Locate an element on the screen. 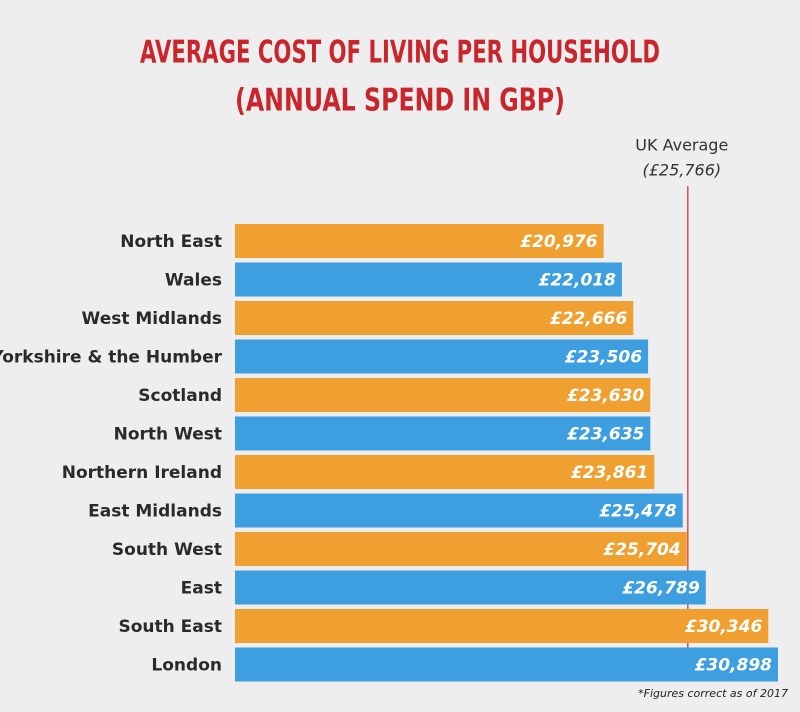  value-label: £23,635 is located at coordinates (605, 435).